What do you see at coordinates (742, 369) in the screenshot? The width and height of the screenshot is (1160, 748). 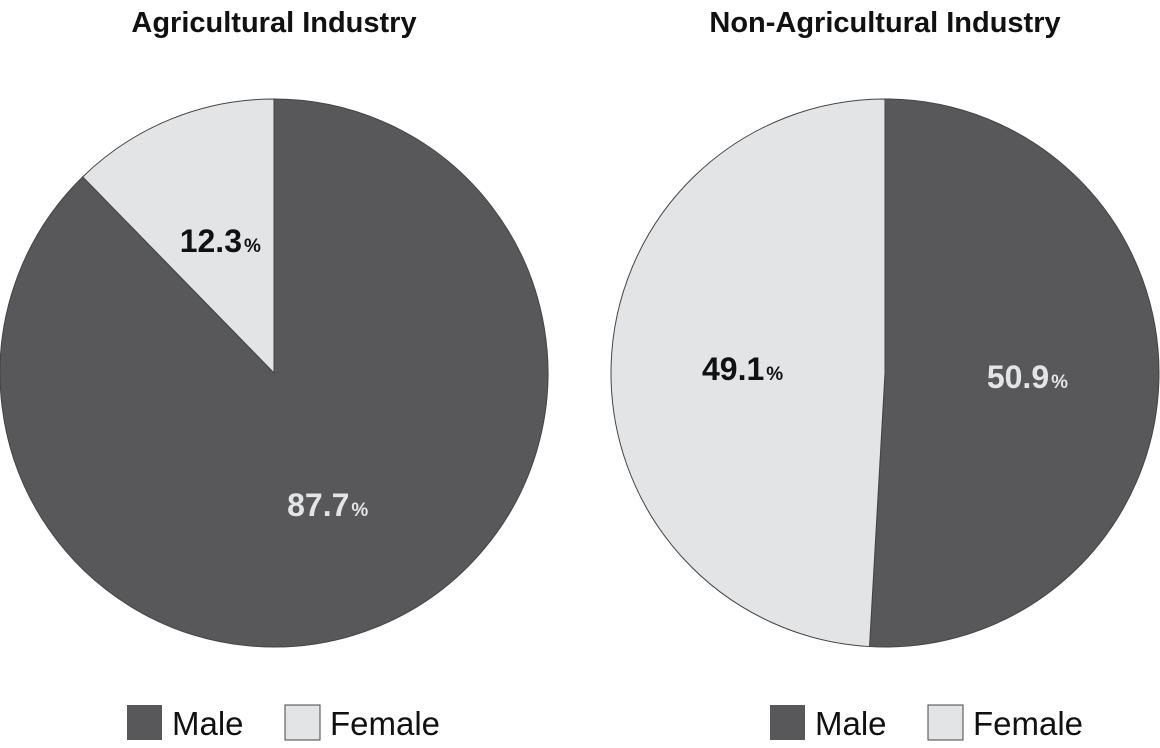 I see `data-label-female: 49.1%` at bounding box center [742, 369].